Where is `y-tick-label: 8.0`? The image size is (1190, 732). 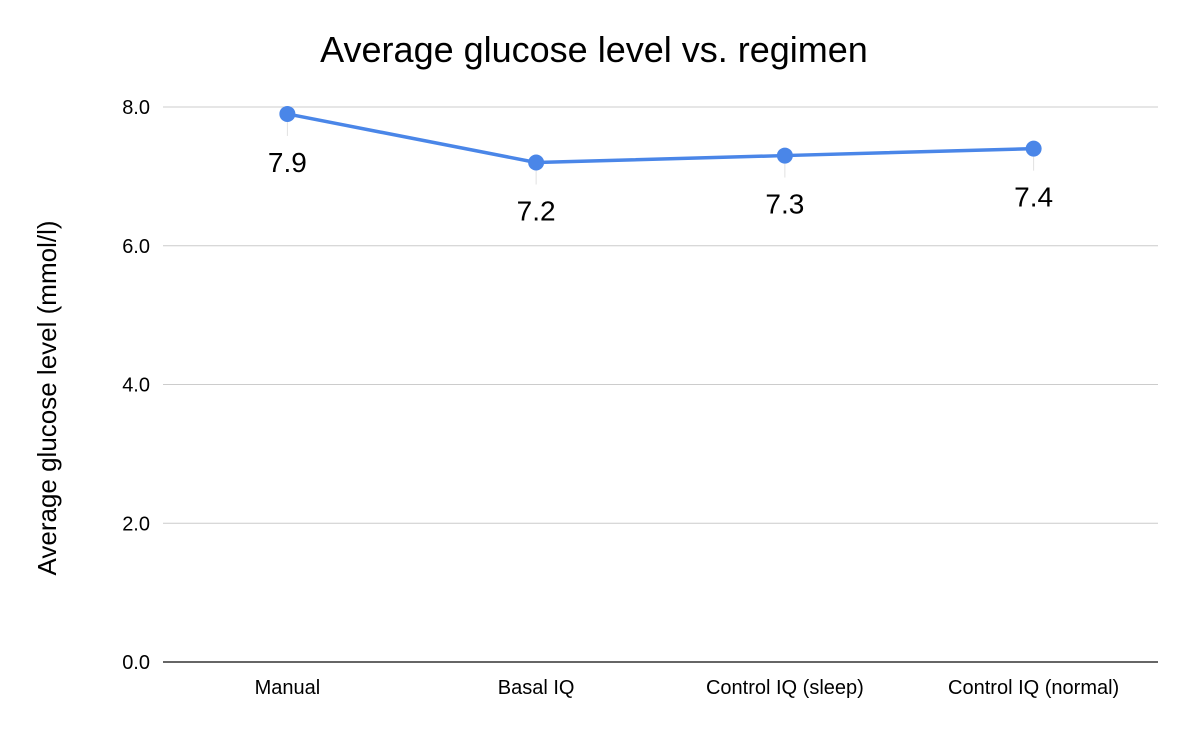
y-tick-label: 8.0 is located at coordinates (136, 108).